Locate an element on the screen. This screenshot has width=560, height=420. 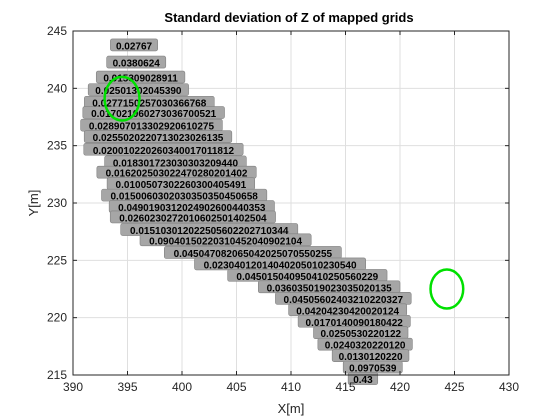
y-tick-label: 225 is located at coordinates (57, 260).